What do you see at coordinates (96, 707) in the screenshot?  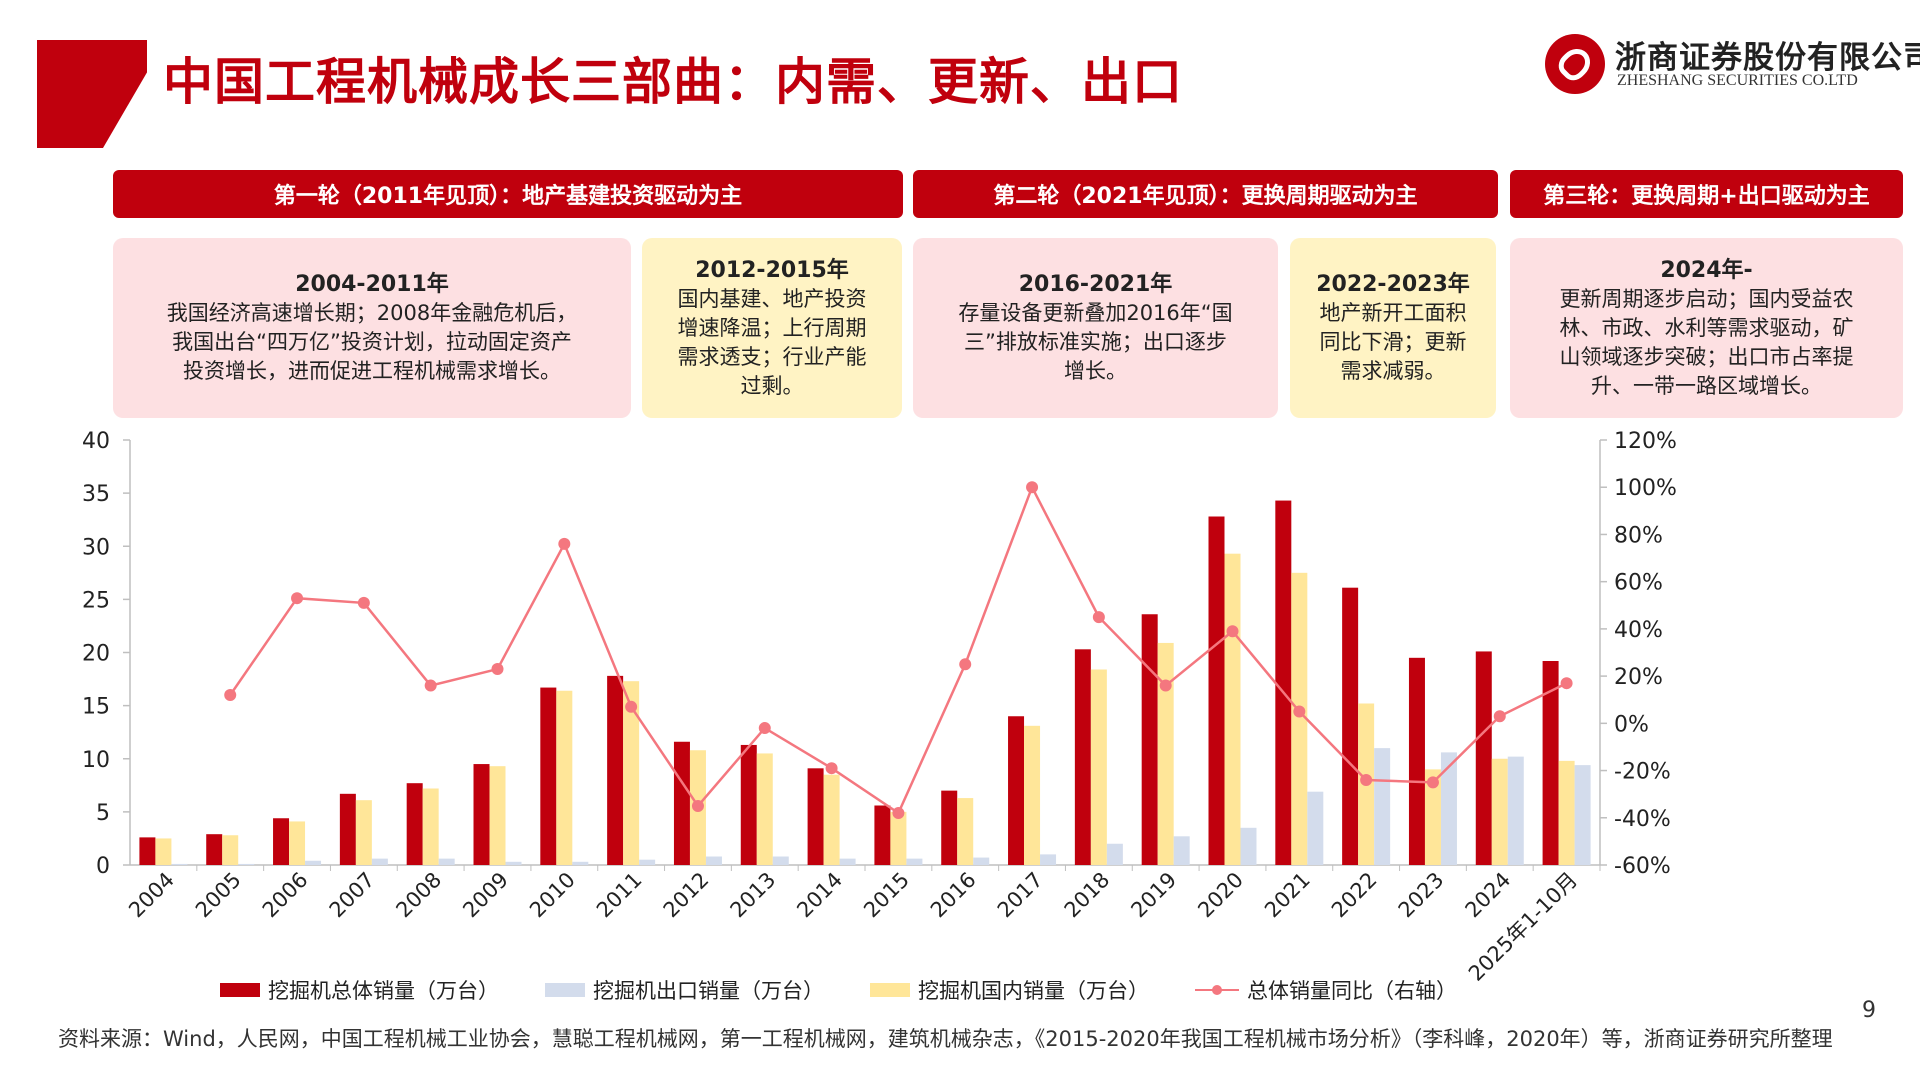 I see `y-left-tick-label: 15` at bounding box center [96, 707].